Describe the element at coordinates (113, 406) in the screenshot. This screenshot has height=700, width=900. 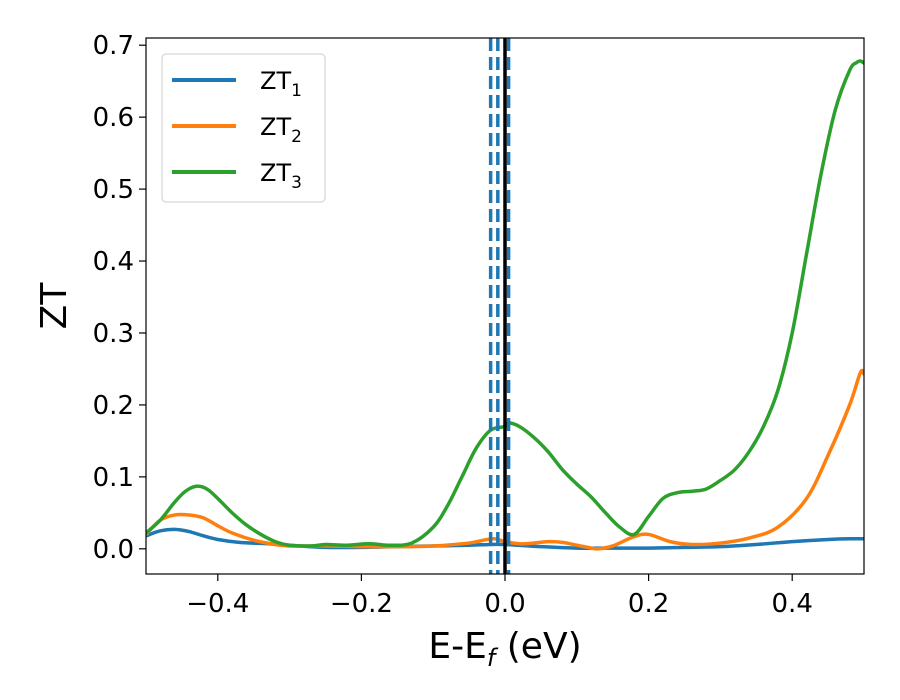
I see `y-tick-label: 0.2` at that location.